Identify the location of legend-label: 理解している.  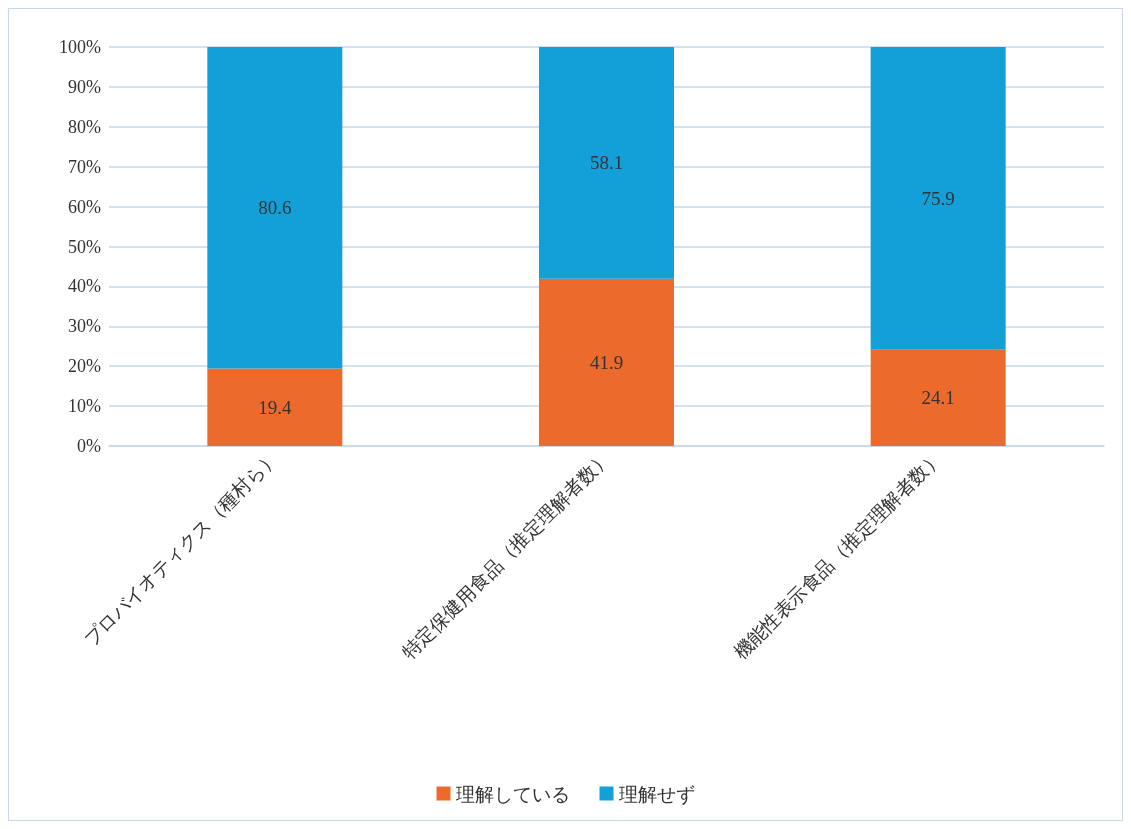
(512, 793).